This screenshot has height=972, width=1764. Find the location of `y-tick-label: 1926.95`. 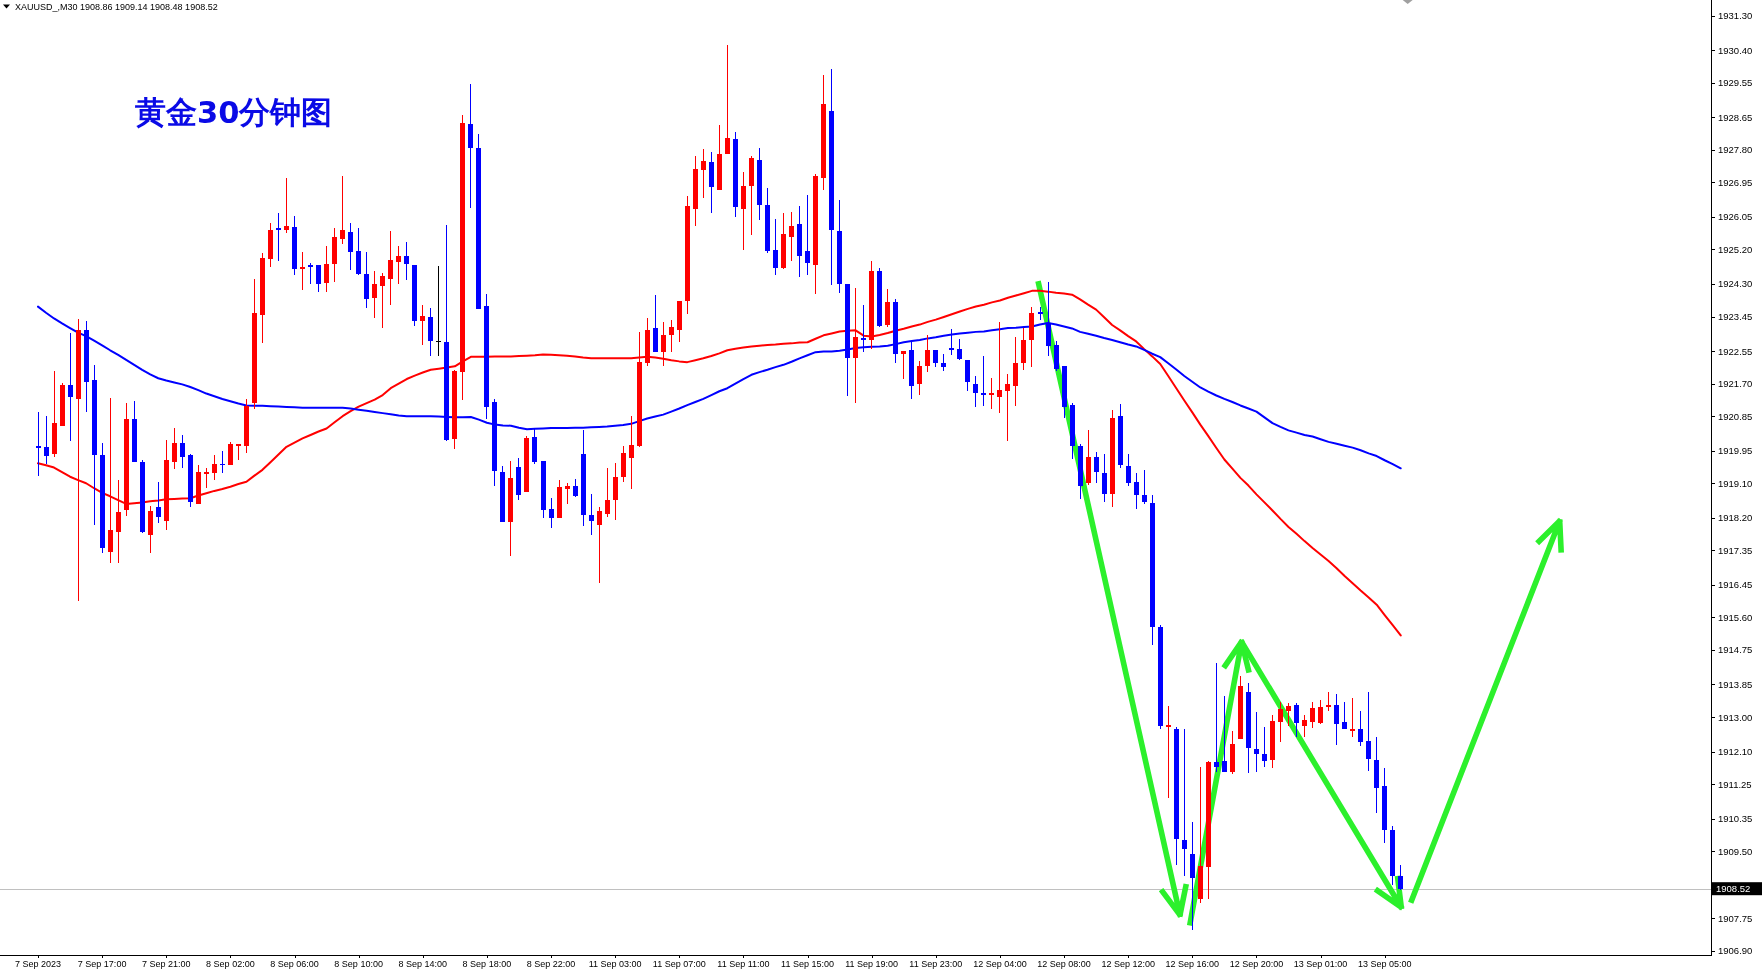

y-tick-label: 1926.95 is located at coordinates (1735, 182).